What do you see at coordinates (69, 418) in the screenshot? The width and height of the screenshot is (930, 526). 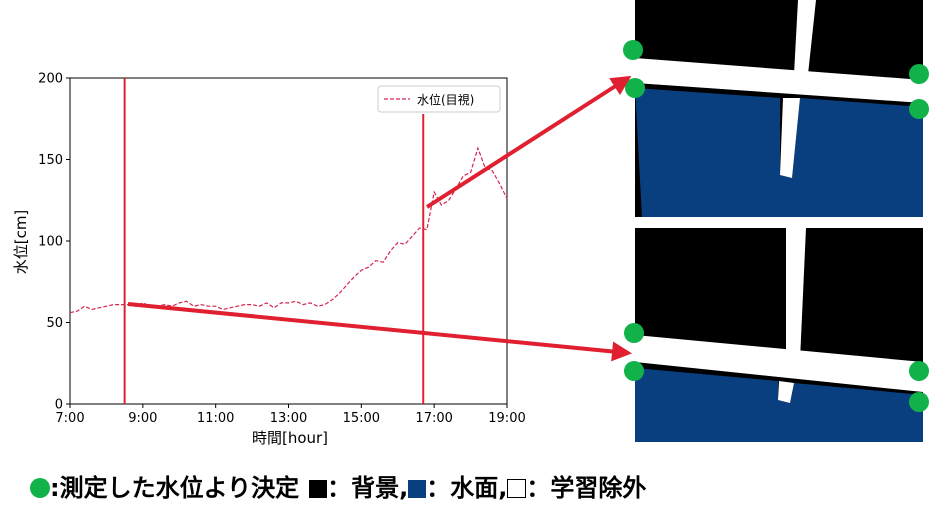 I see `x-tick-label: 7:00` at bounding box center [69, 418].